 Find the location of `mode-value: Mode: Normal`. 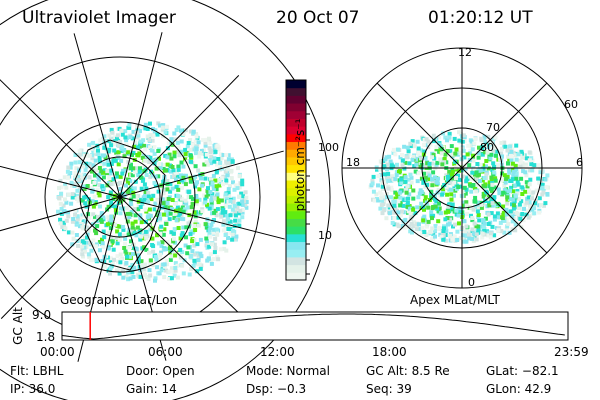

mode-value: Mode: Normal is located at coordinates (288, 371).